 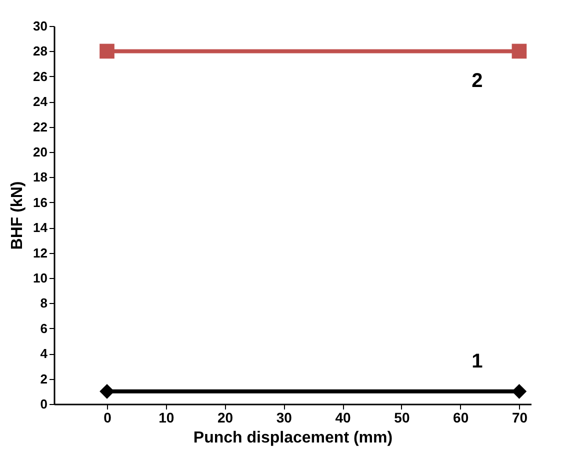 I want to click on y-tick-label: 8, so click(x=44, y=303).